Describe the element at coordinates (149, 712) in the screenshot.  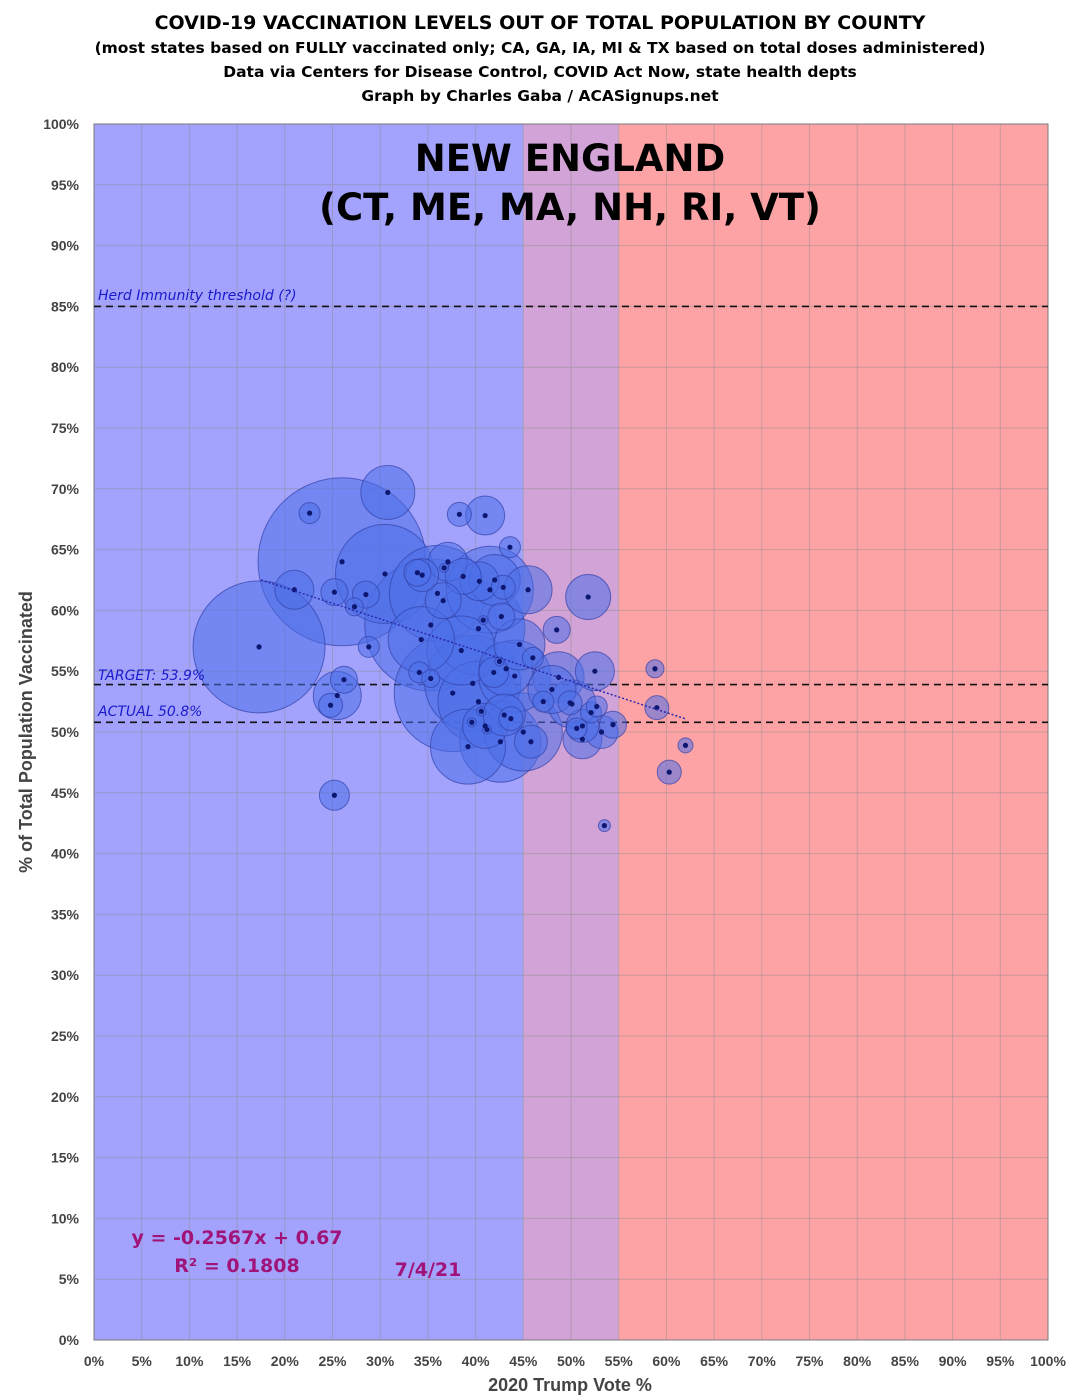
I see `actual-label: ACTUAL 50.8%` at that location.